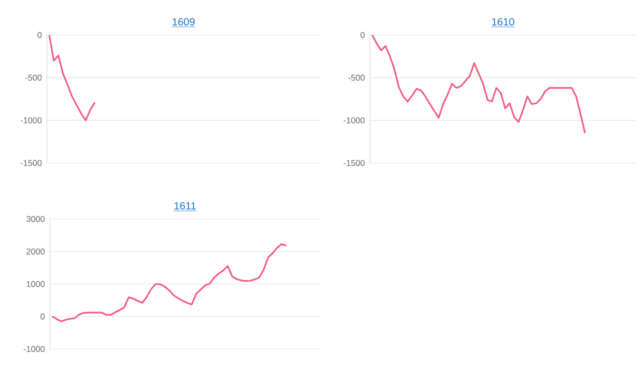 The width and height of the screenshot is (640, 372). I want to click on y-tick-label: 3000, so click(35, 219).